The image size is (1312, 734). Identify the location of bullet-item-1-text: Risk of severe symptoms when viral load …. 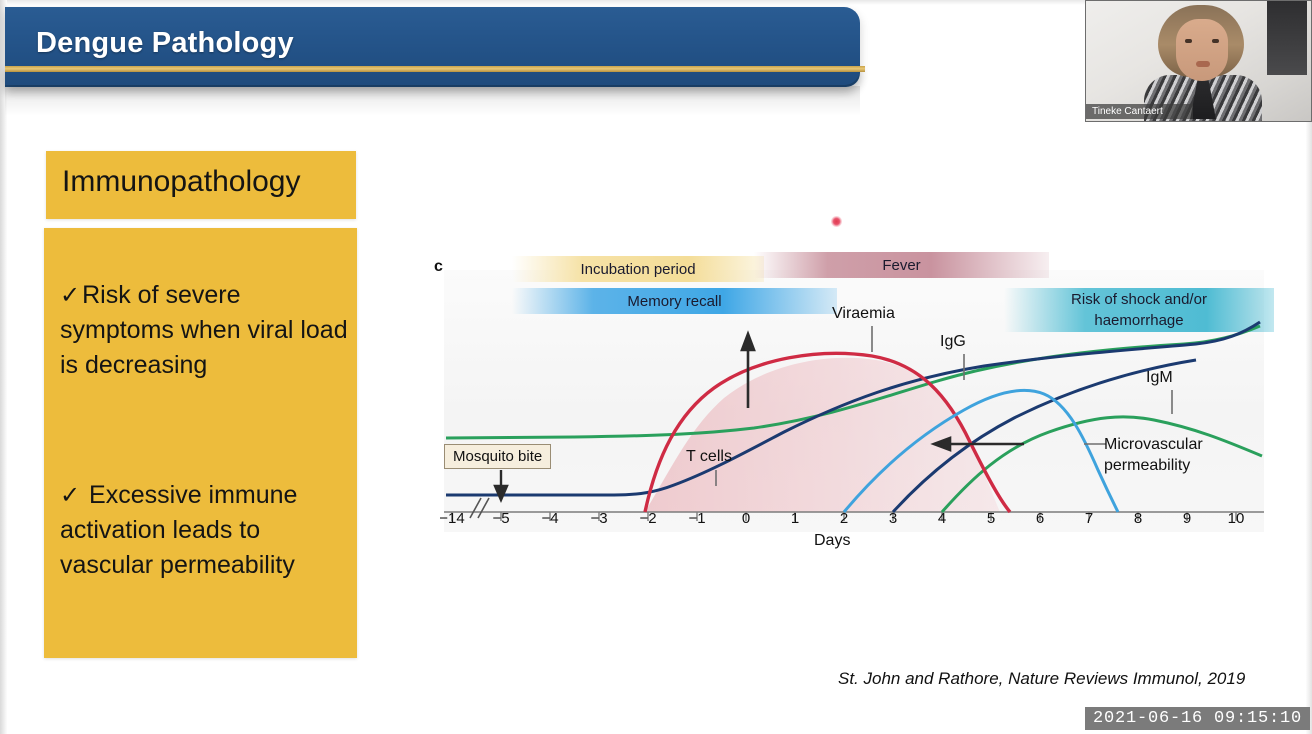
(204, 330).